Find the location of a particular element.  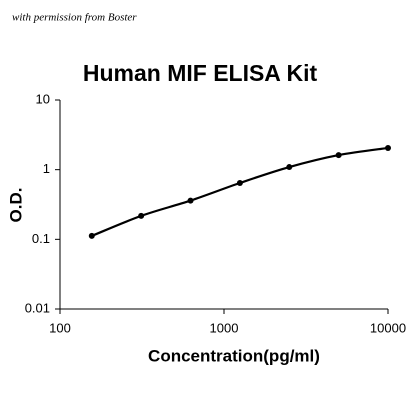

y-tick-label: 1 is located at coordinates (46, 168).